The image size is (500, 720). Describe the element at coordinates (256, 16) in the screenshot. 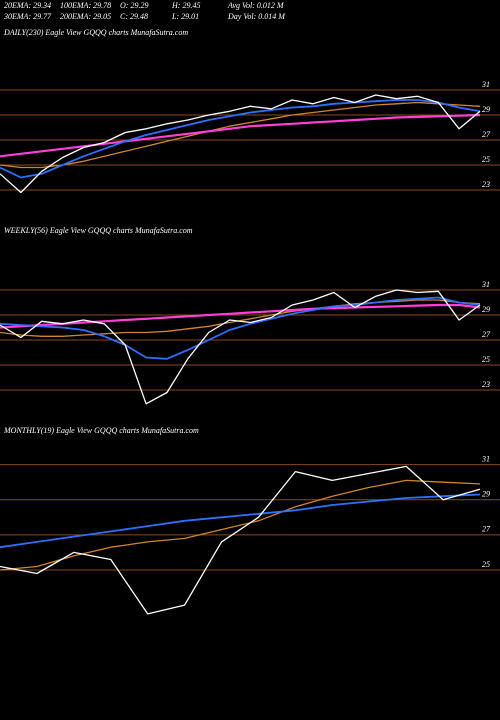

I see `header-stat: Day Vol: 0.014 M` at that location.